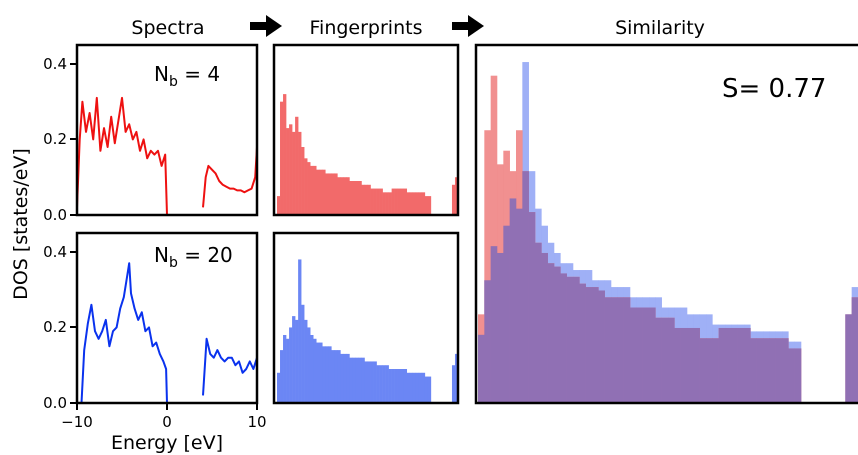 This screenshot has height=455, width=858. Describe the element at coordinates (660, 28) in the screenshot. I see `header-similarity: Similarity` at that location.